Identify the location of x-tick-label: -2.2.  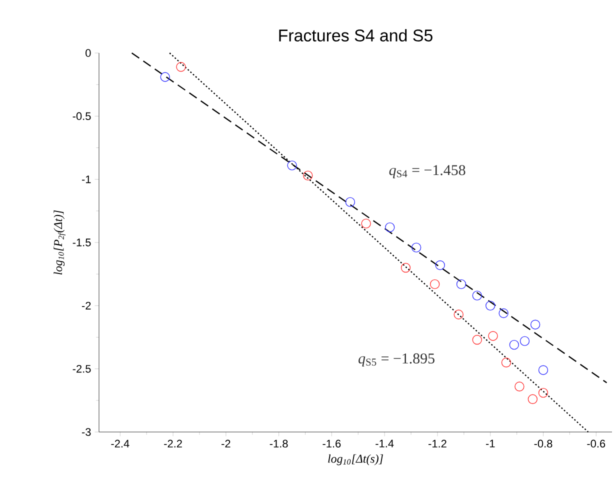
(173, 444).